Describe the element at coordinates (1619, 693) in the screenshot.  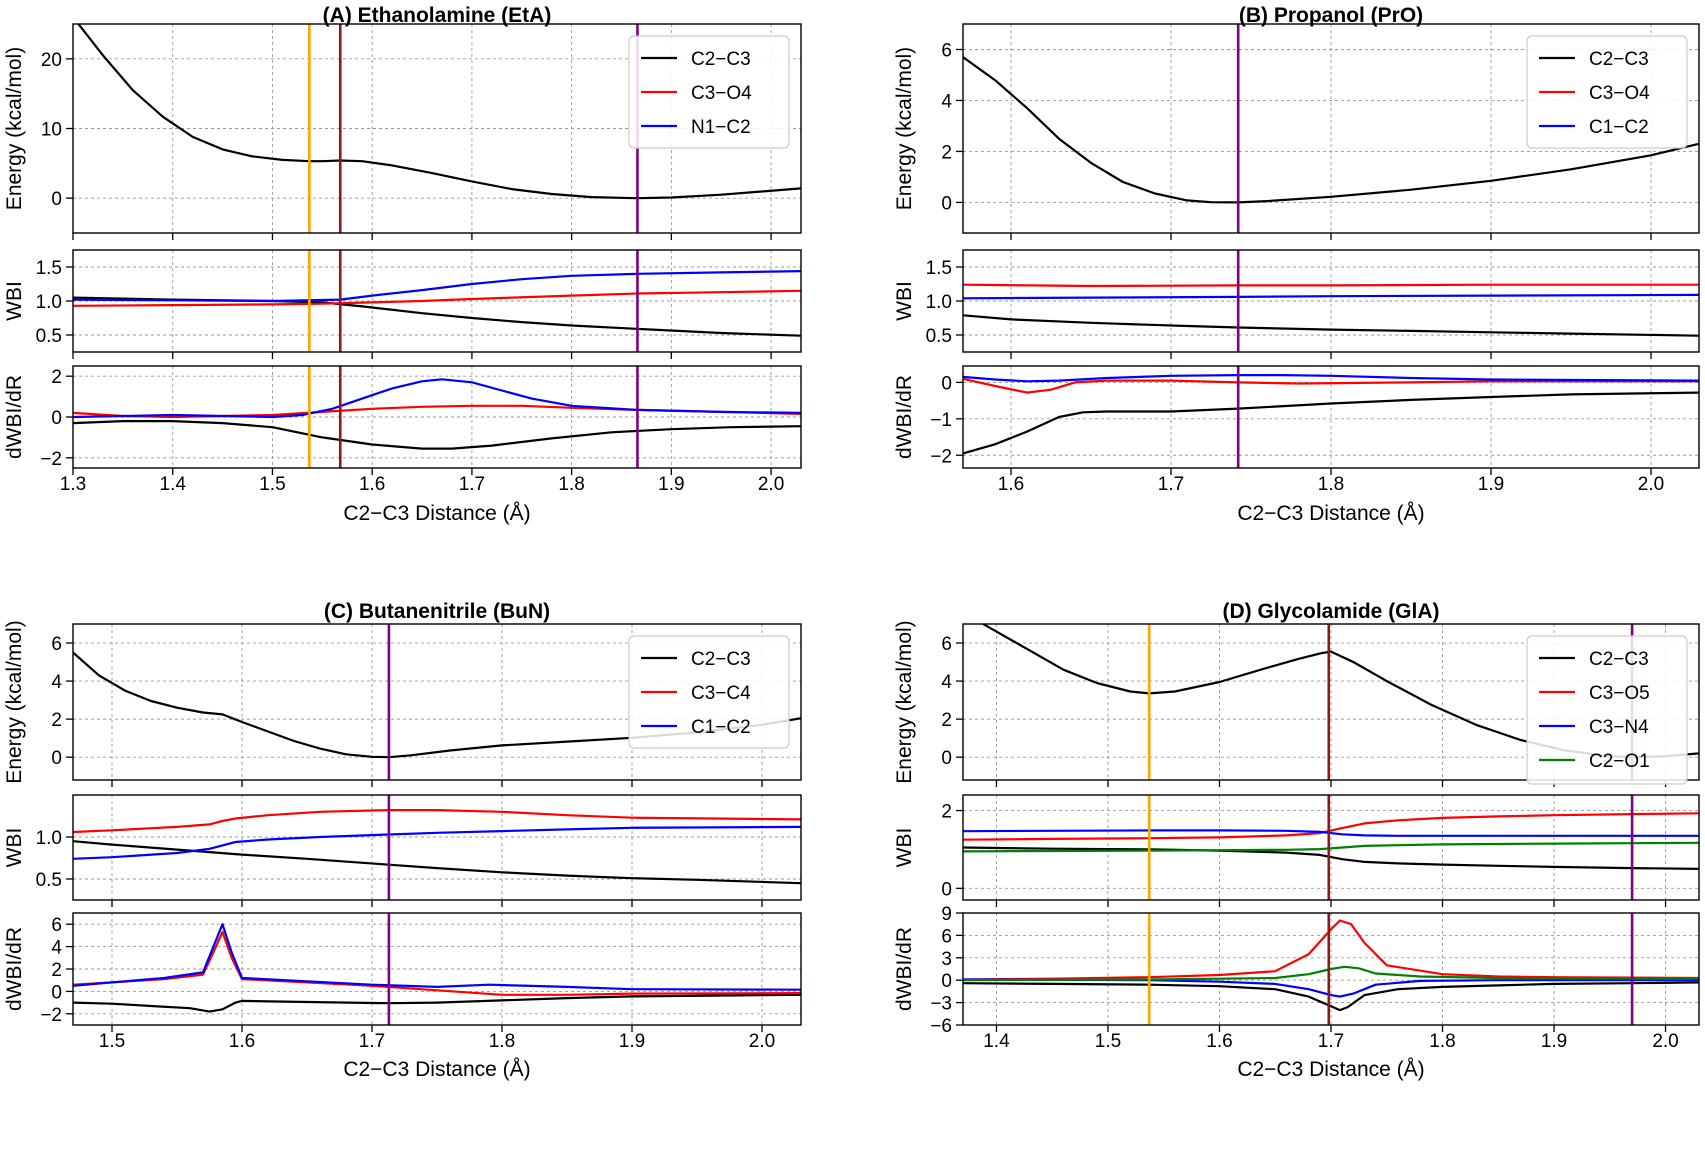
I see `legend-label: C3−O5` at that location.